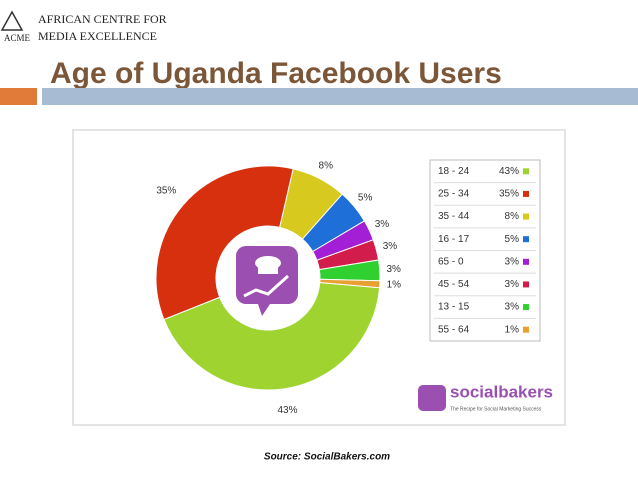 This screenshot has width=638, height=478. Describe the element at coordinates (451, 261) in the screenshot. I see `legend-label: 65 - 0` at that location.